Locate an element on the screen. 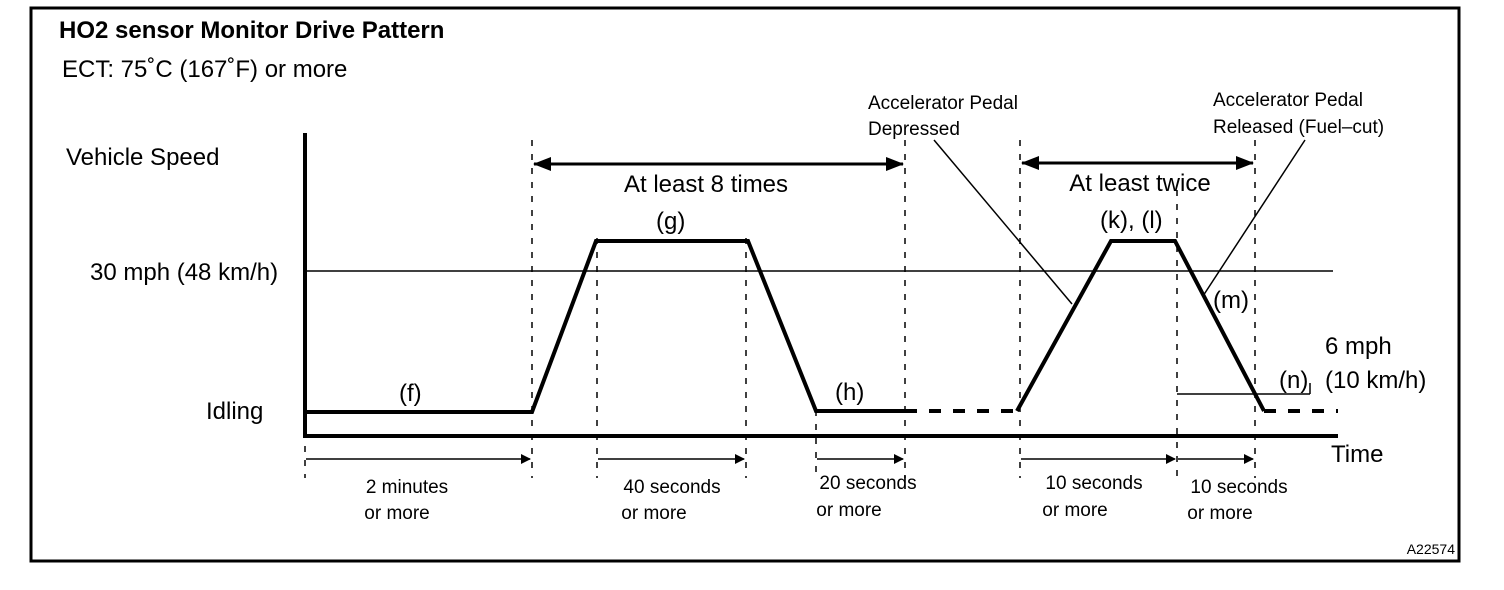 This screenshot has height=590, width=1504. six-mph-note-line1: 6 mph is located at coordinates (1358, 346).